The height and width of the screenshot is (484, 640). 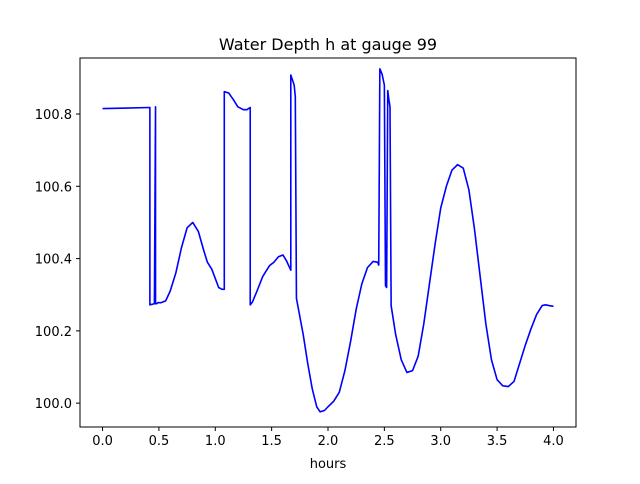 What do you see at coordinates (159, 441) in the screenshot?
I see `x-tick-label: 0.5` at bounding box center [159, 441].